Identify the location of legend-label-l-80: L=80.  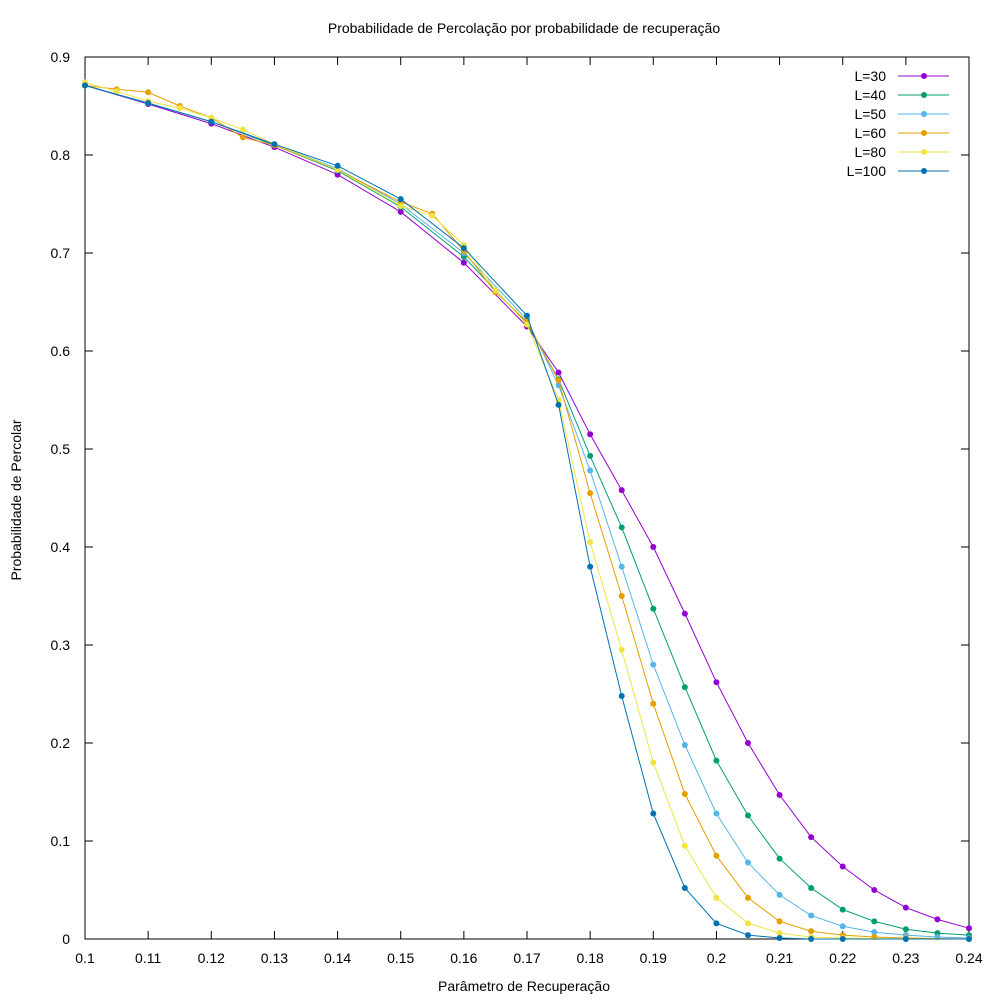
(870, 152).